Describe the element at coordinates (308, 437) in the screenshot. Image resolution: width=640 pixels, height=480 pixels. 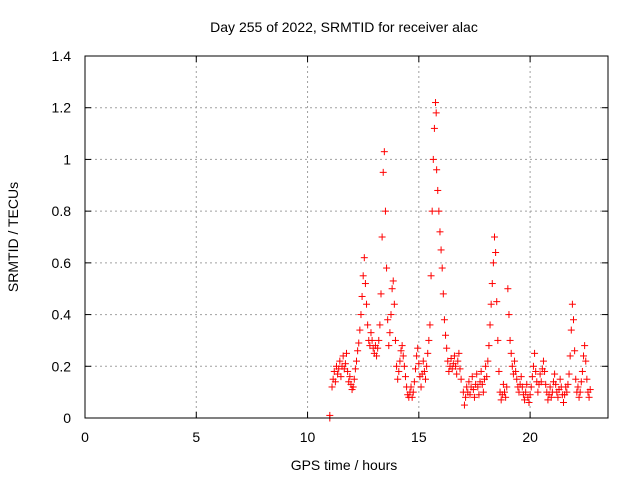
I see `x-tick-label: 10` at that location.